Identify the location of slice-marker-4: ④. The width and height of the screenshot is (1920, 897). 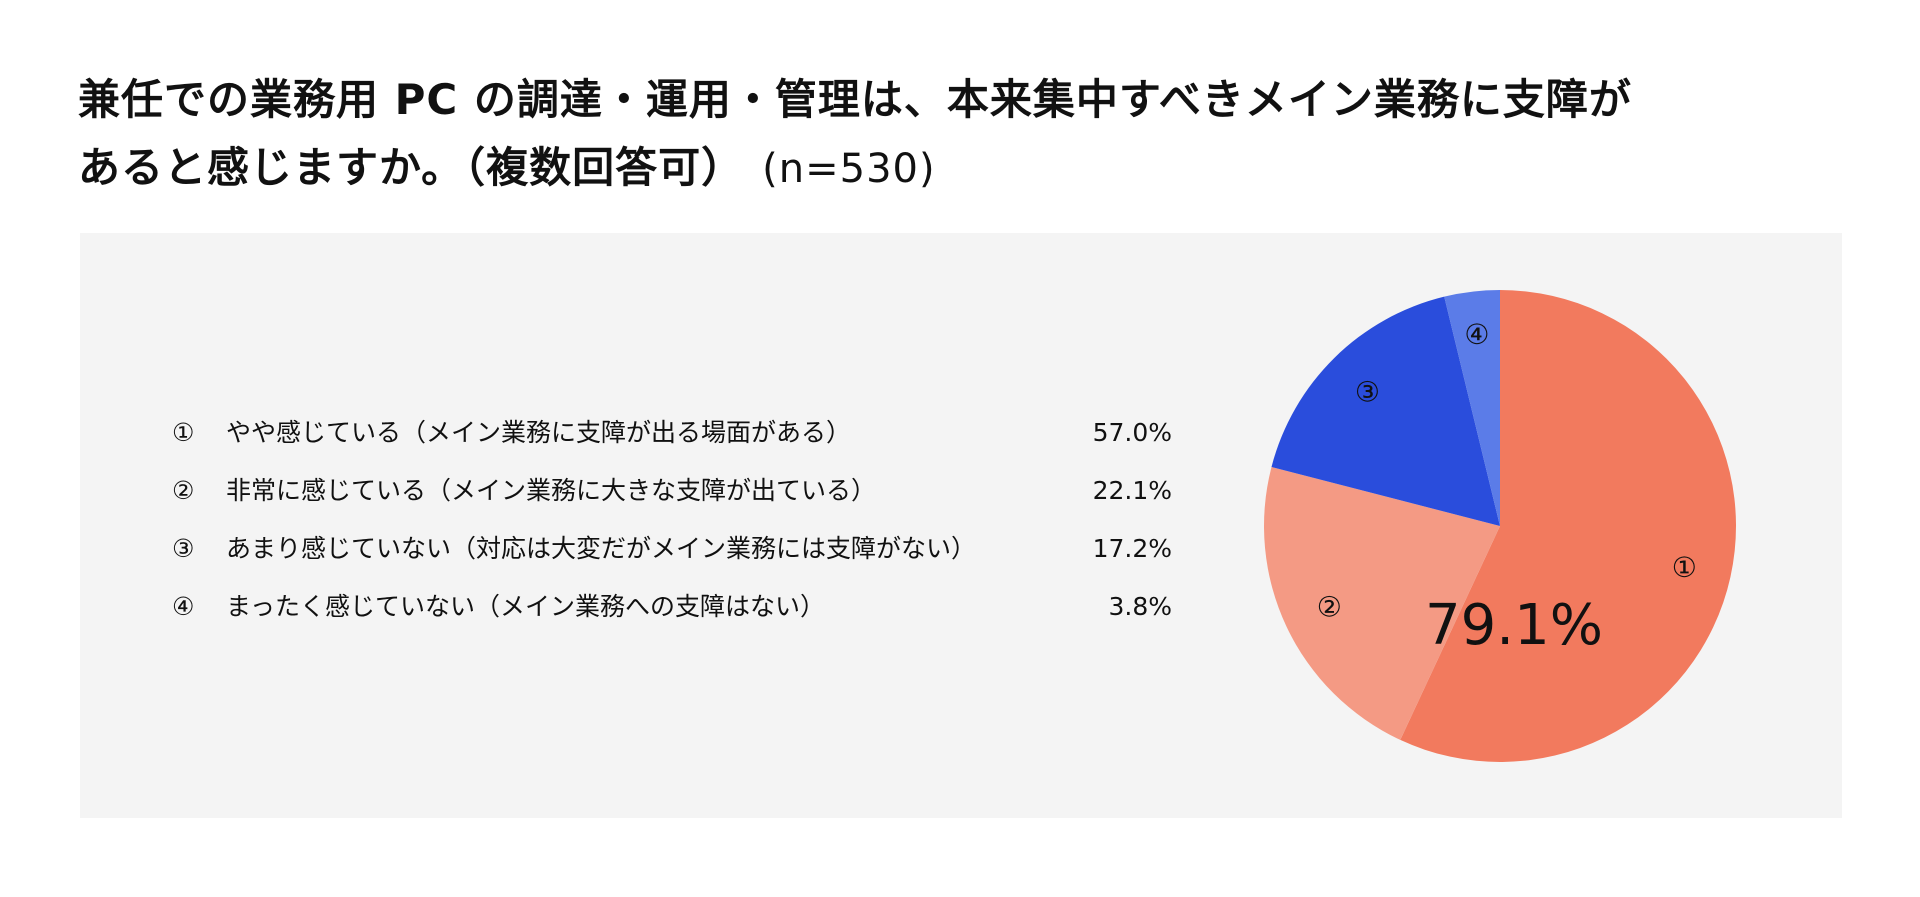
(1476, 334).